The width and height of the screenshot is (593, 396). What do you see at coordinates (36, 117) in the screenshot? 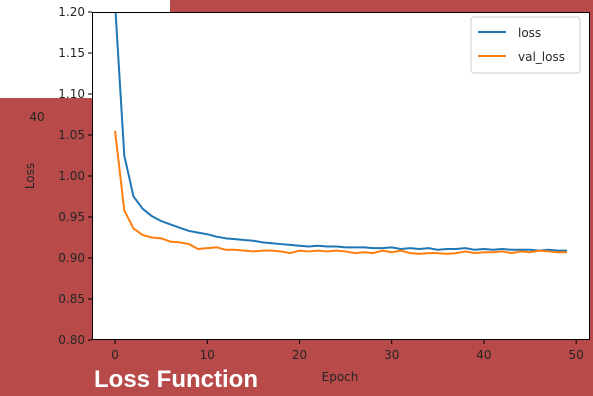
I see `overlay-tick-label: 40` at bounding box center [36, 117].